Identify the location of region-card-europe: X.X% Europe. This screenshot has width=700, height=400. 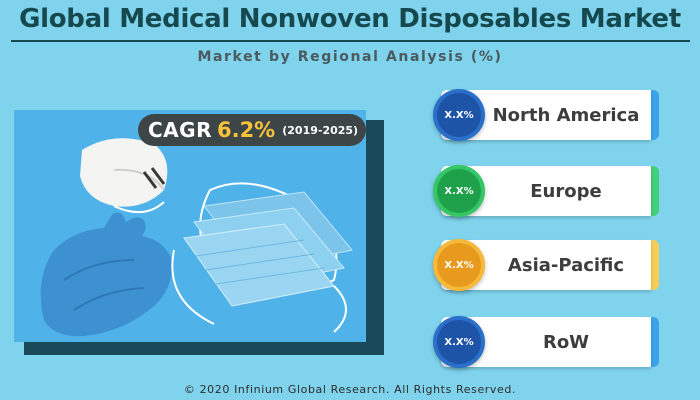
(546, 191).